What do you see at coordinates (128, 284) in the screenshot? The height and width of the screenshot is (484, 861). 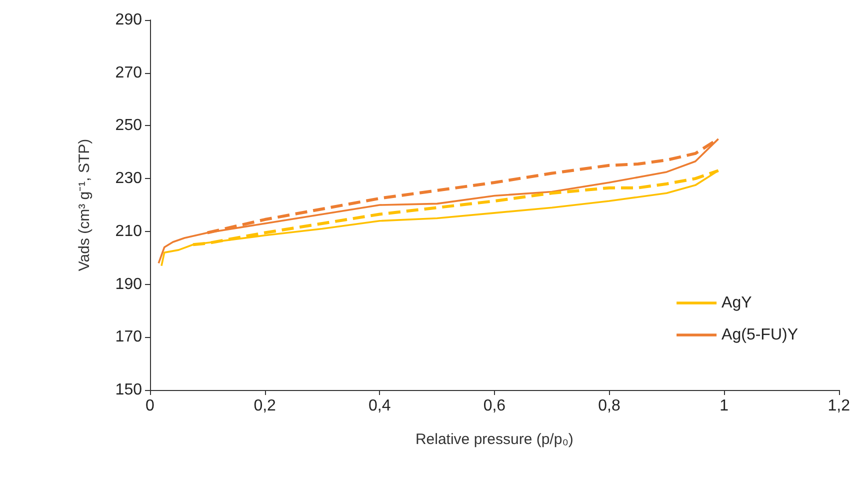 I see `y-tick-label: 190` at bounding box center [128, 284].